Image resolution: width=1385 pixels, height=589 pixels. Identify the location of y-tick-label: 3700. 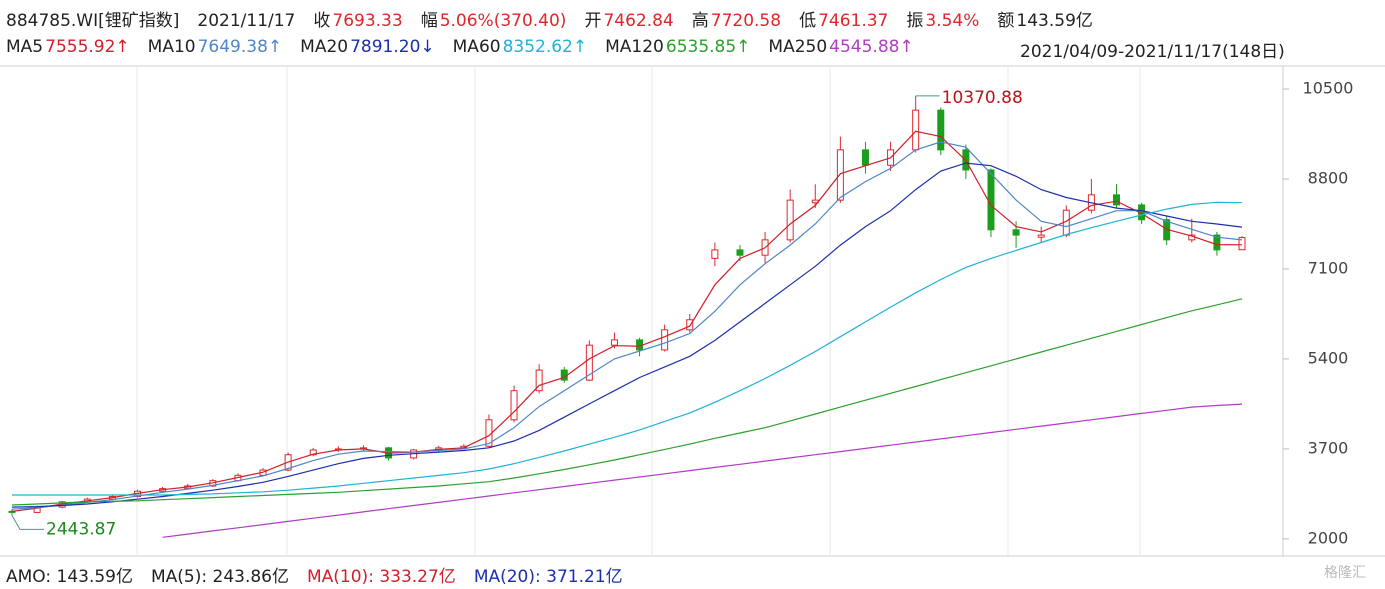
(1328, 447).